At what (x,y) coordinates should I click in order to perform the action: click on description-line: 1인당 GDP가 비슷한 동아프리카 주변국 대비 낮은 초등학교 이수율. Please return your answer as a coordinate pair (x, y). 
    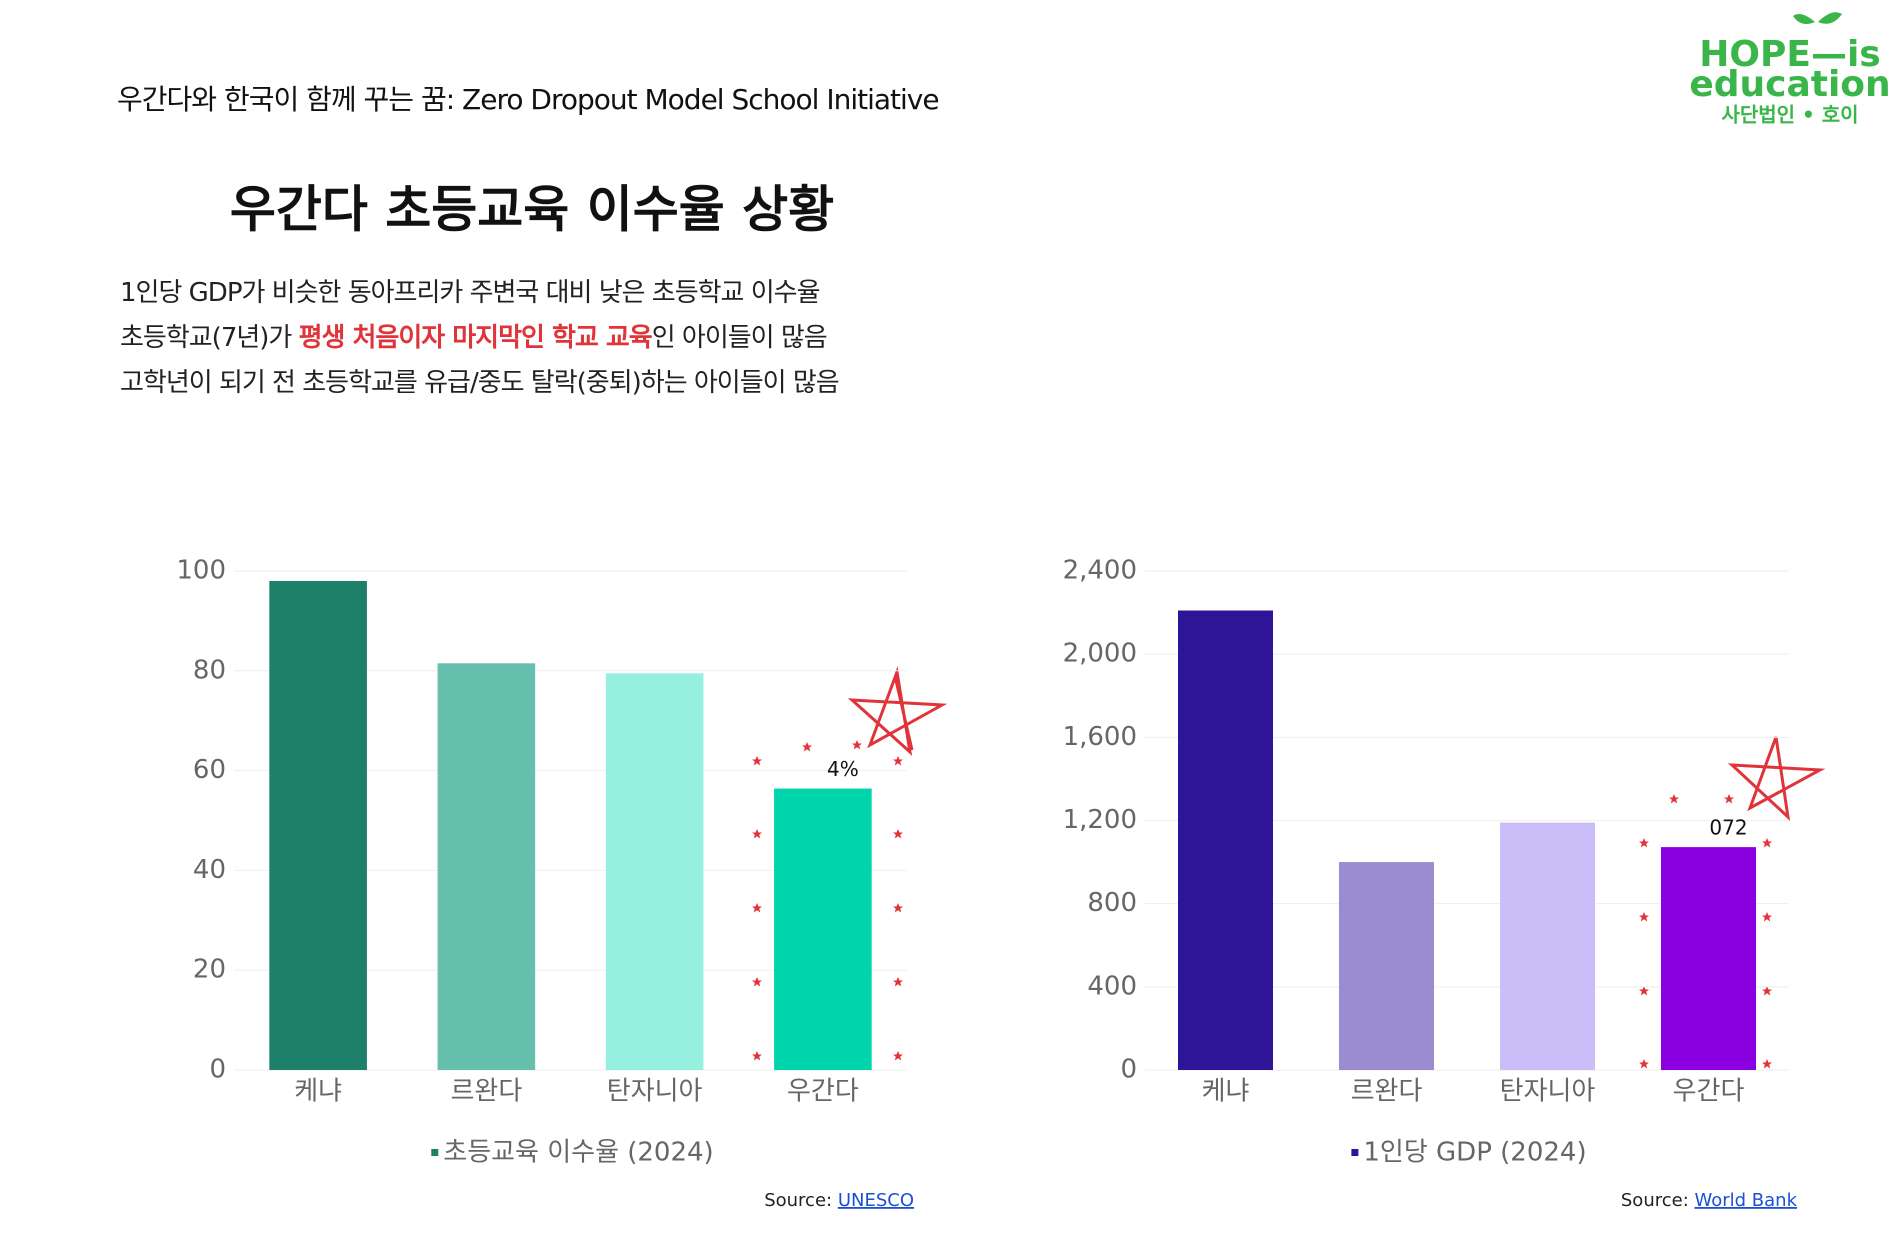
    Looking at the image, I should click on (470, 293).